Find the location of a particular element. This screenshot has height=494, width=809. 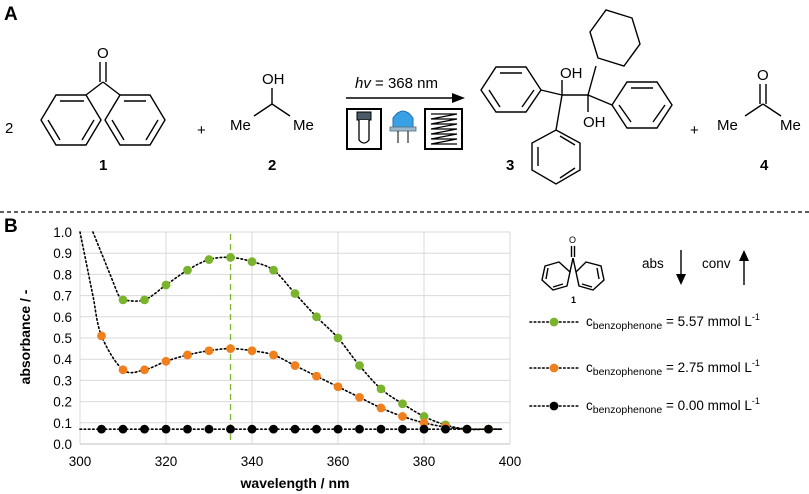

conv-label: conv is located at coordinates (716, 263).